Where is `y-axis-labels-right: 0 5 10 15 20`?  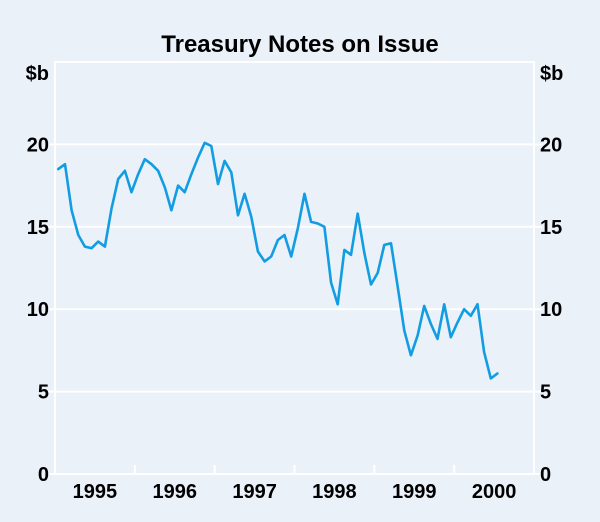 y-axis-labels-right: 0 5 10 15 20 is located at coordinates (551, 310).